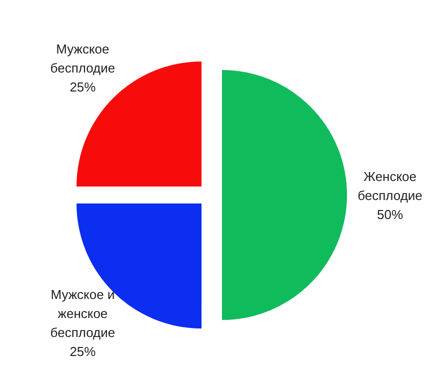 This screenshot has height=371, width=431. What do you see at coordinates (390, 214) in the screenshot?
I see `data-label: 50%` at bounding box center [390, 214].